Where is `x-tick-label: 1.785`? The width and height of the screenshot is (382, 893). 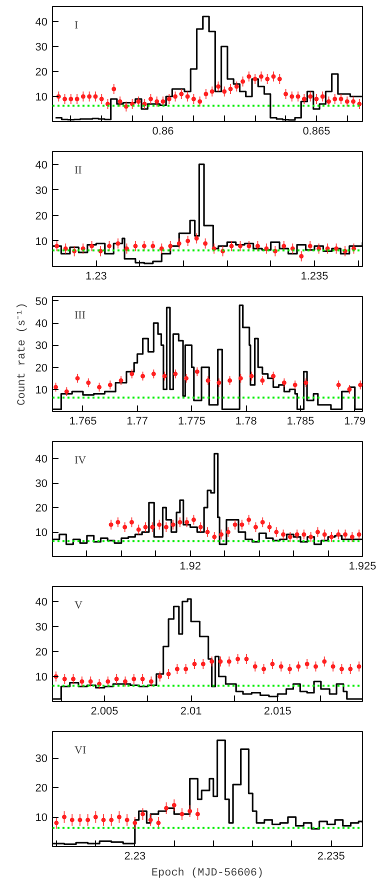 x-tick-label: 1.785 is located at coordinates (300, 422).